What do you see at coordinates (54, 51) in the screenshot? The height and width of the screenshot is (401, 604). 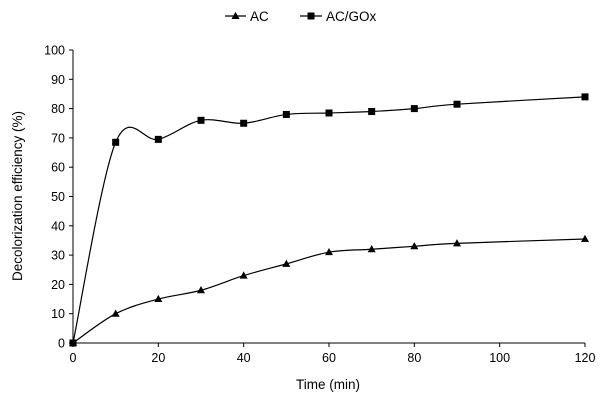 I see `y-tick-label: 100` at bounding box center [54, 51].